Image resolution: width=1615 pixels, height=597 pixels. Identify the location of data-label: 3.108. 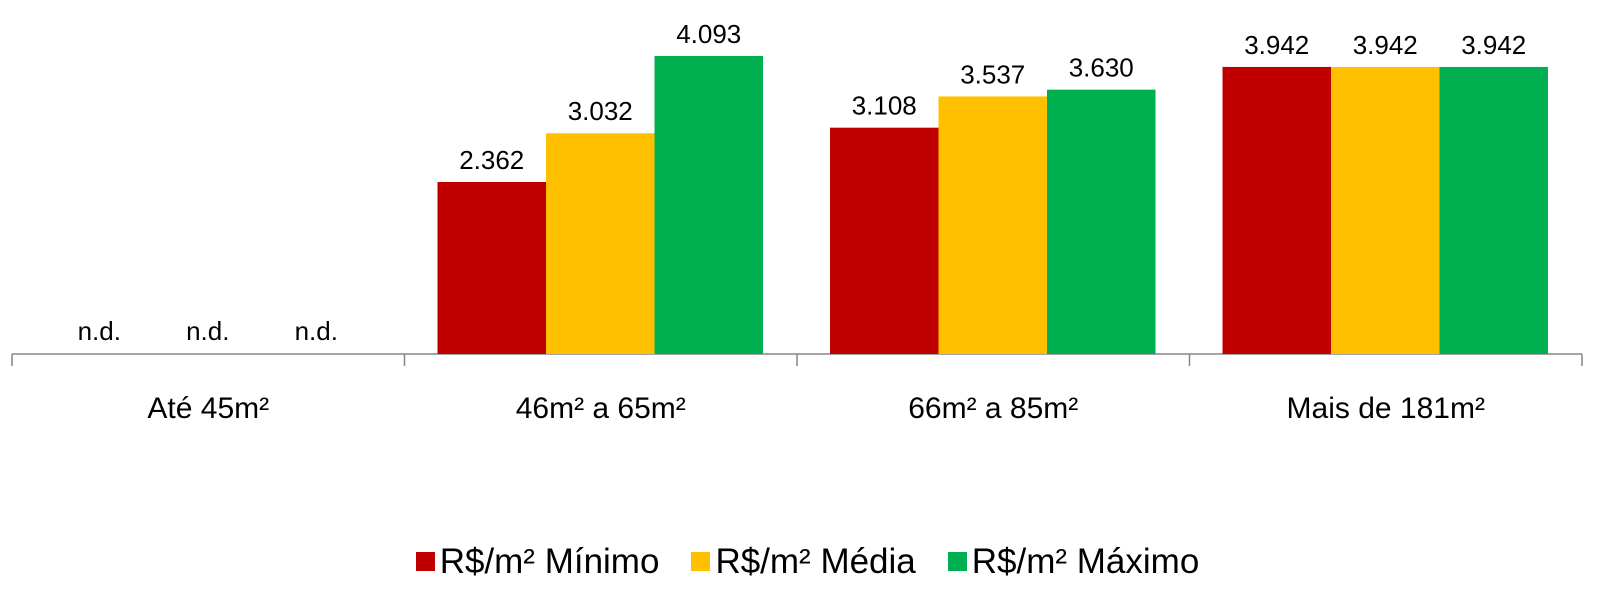
(884, 106).